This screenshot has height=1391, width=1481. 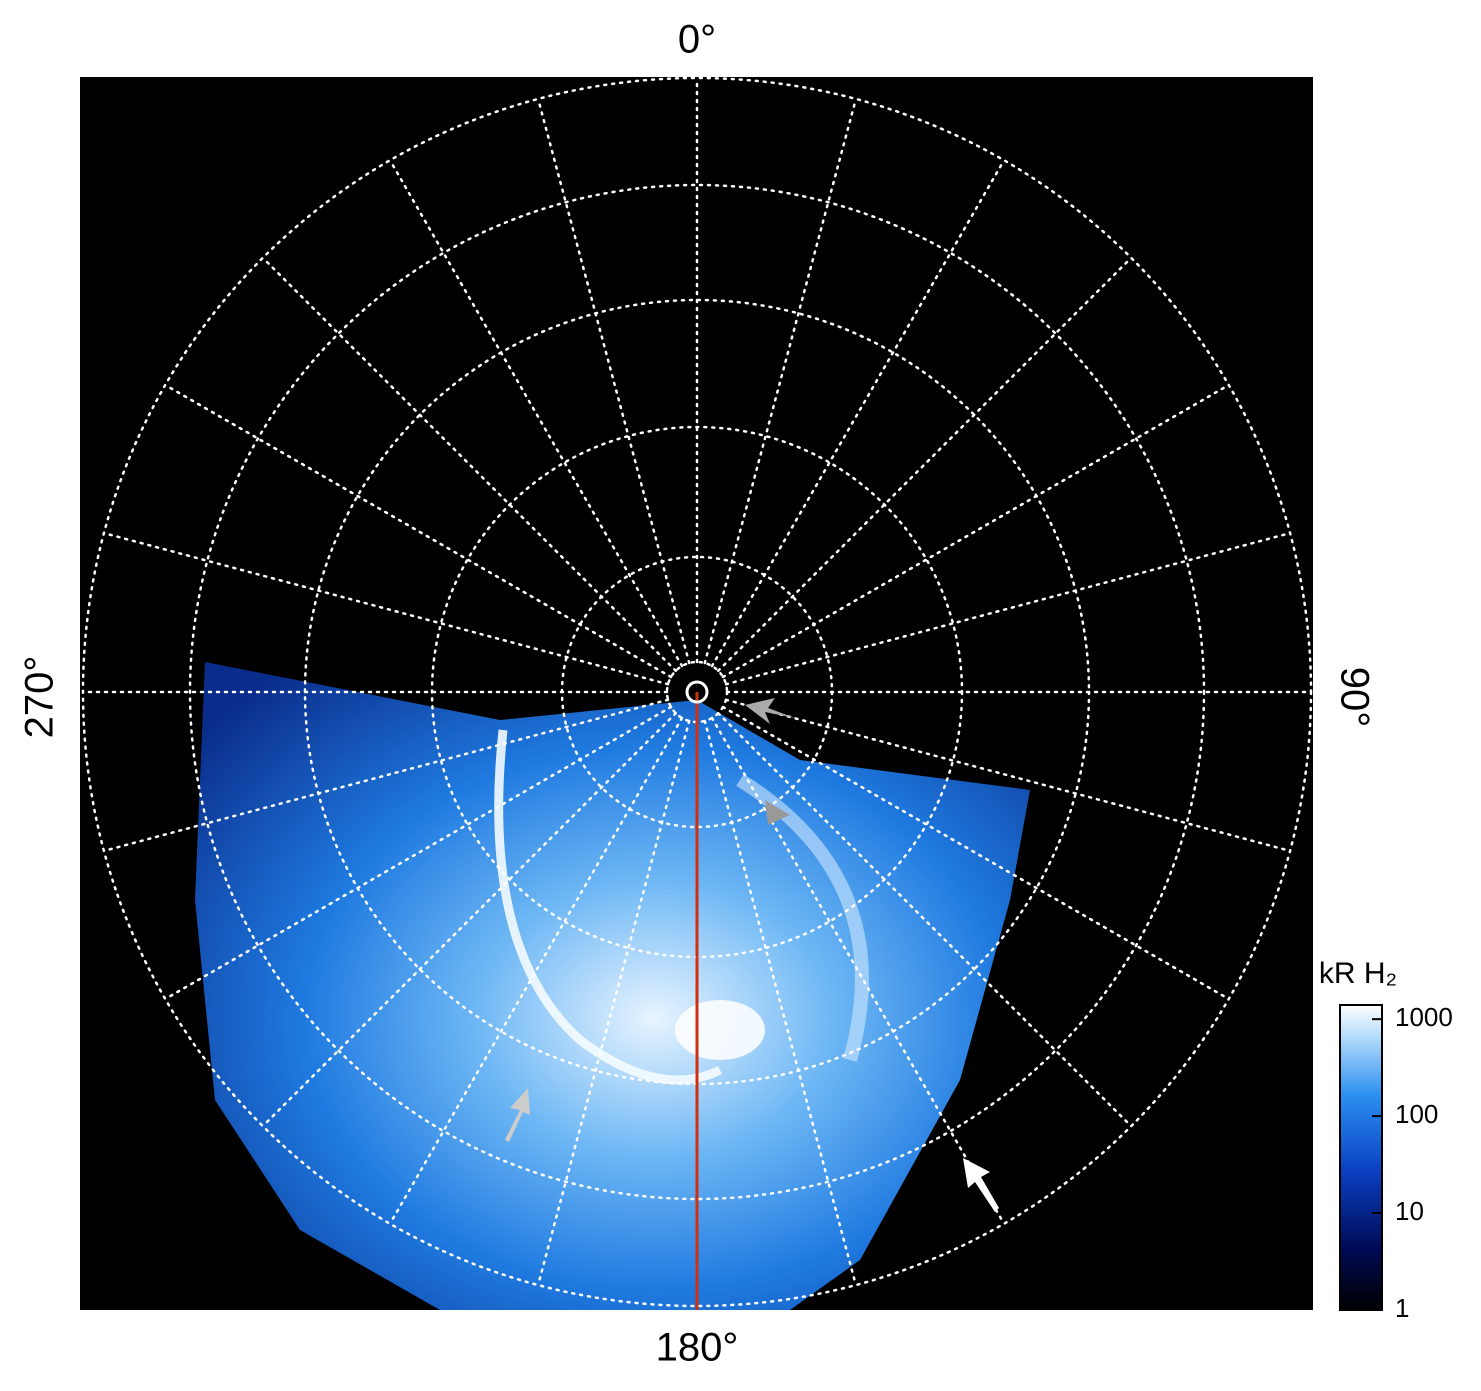 I want to click on bright-spot, so click(x=720, y=1030).